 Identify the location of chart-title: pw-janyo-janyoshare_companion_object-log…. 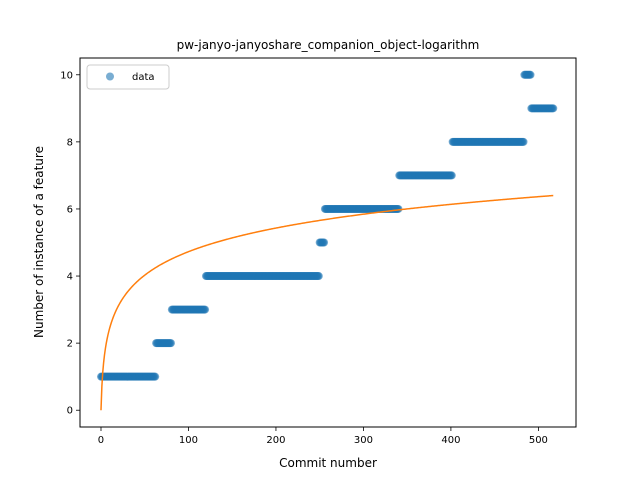
(328, 45).